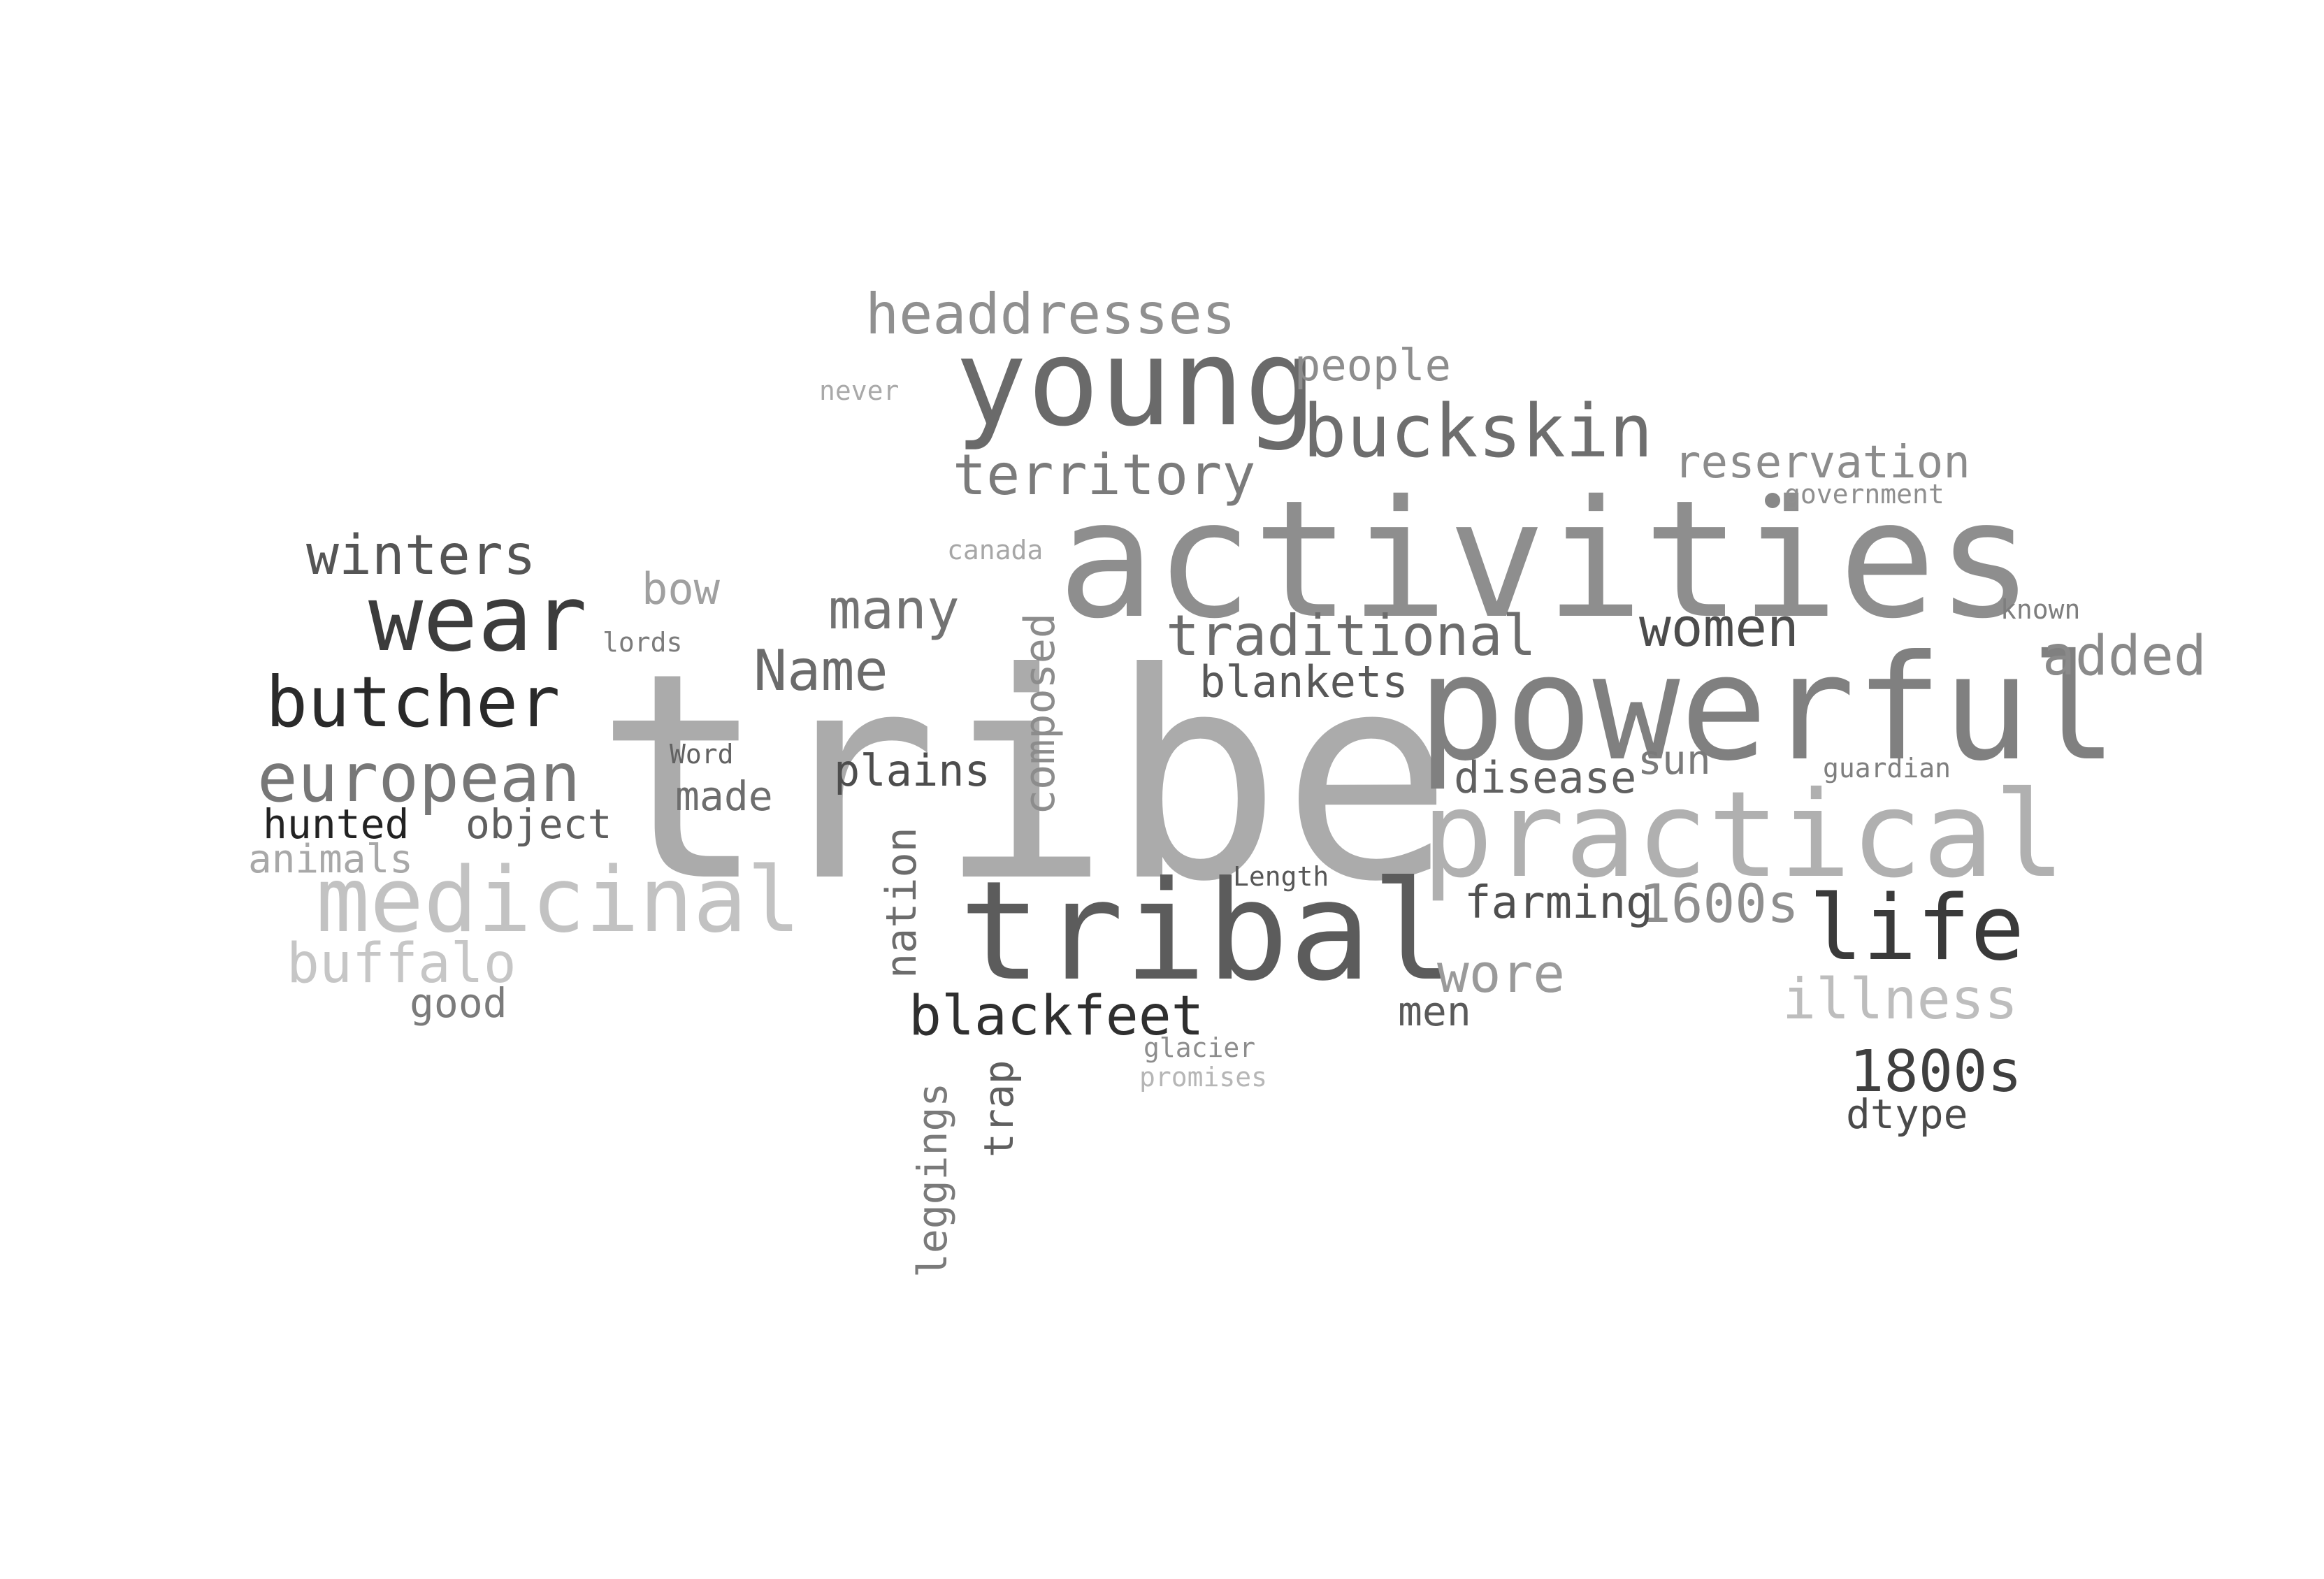  I want to click on word-1600s: 1600s, so click(1719, 903).